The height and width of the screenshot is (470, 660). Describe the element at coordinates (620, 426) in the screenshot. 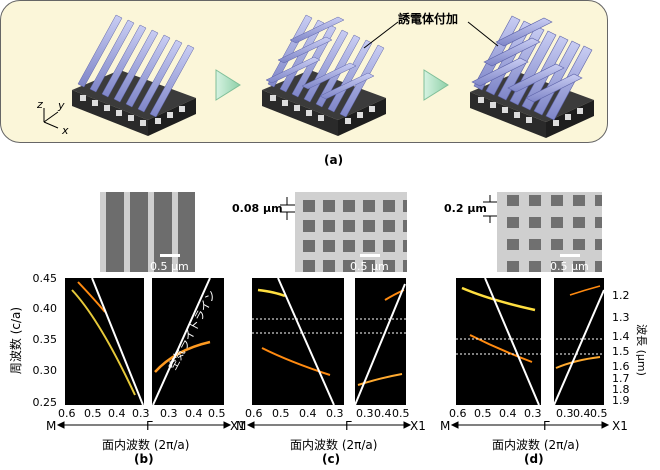

I see `x-label-X1-d: X1` at that location.